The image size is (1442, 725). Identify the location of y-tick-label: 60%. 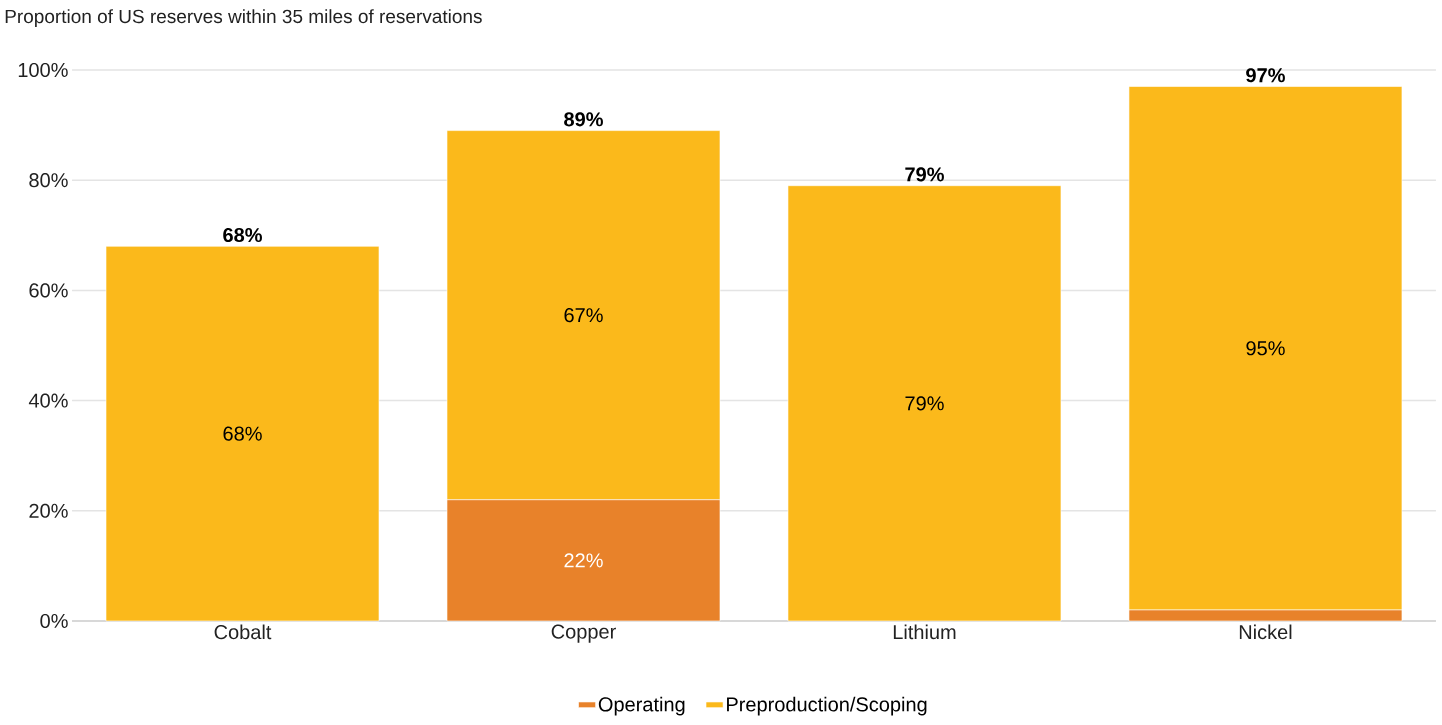
(48, 290).